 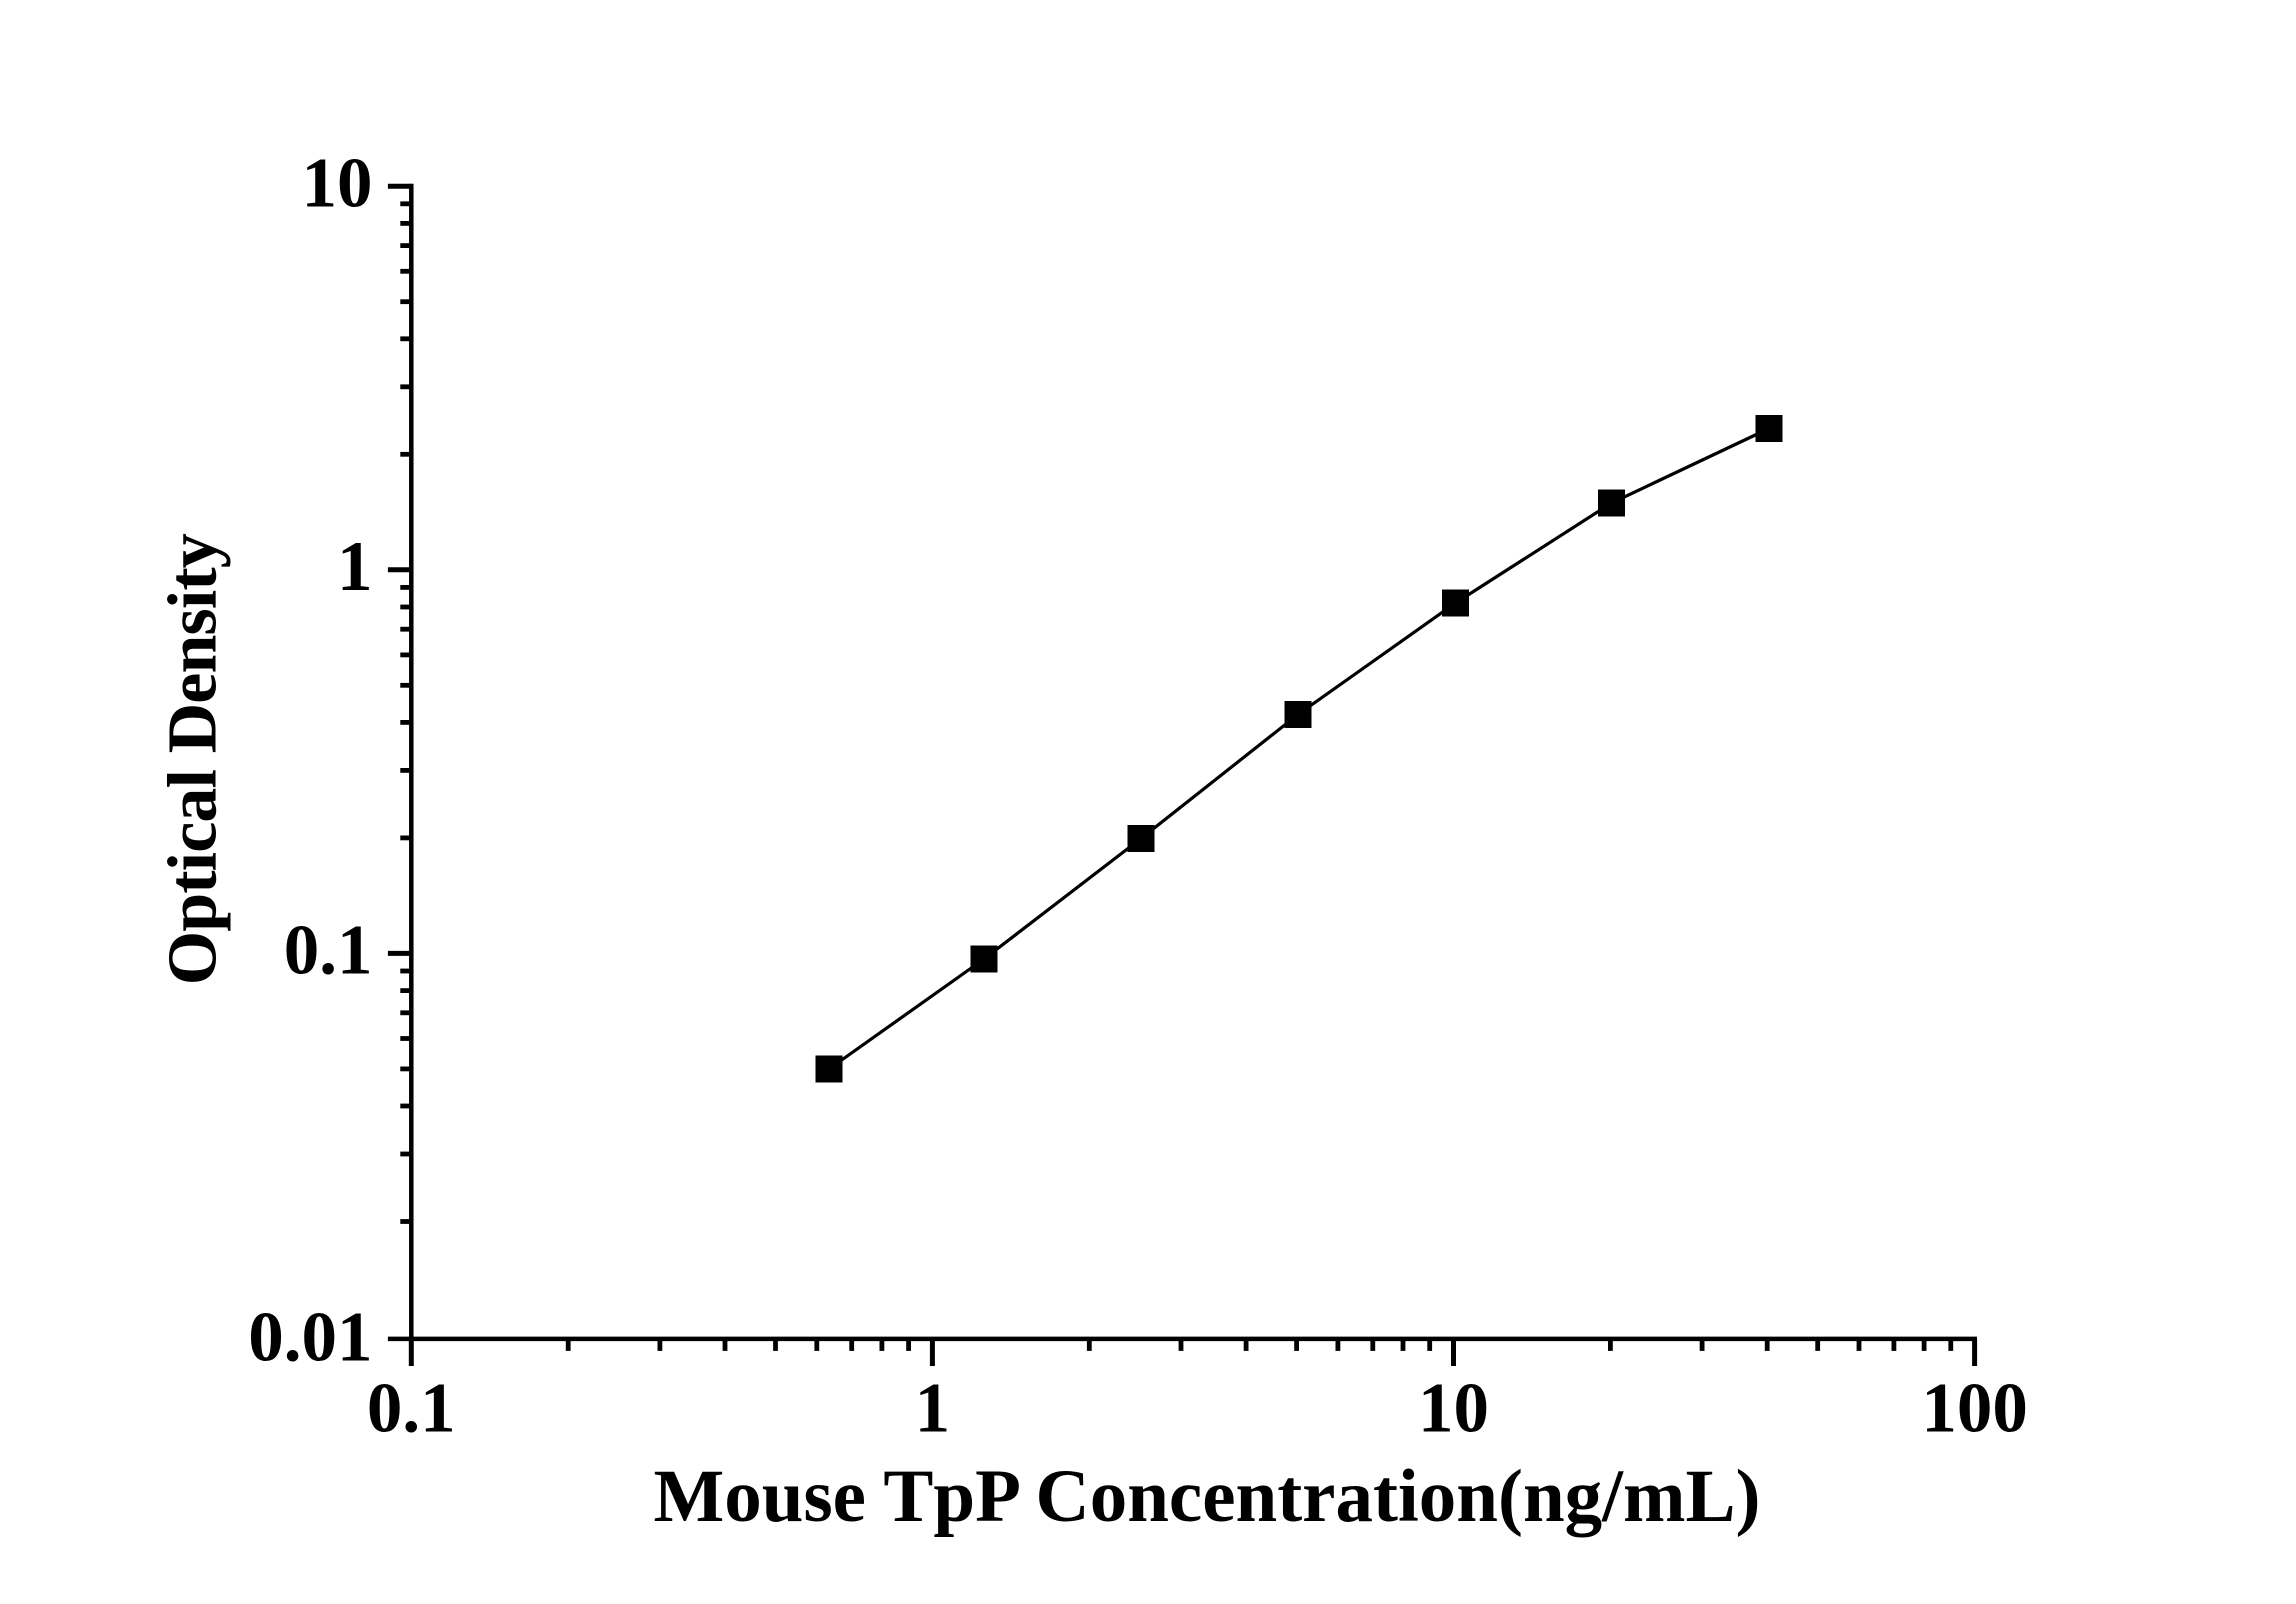 What do you see at coordinates (1974, 1409) in the screenshot?
I see `svg-text: 100` at bounding box center [1974, 1409].